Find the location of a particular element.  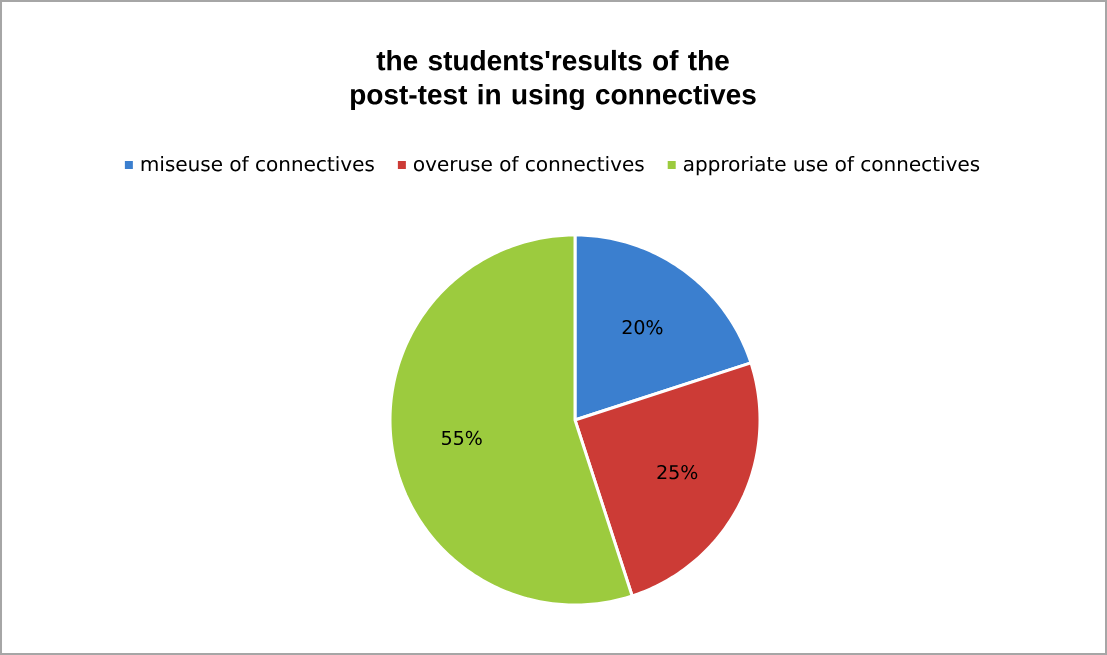

data-label: 20% is located at coordinates (642, 327).